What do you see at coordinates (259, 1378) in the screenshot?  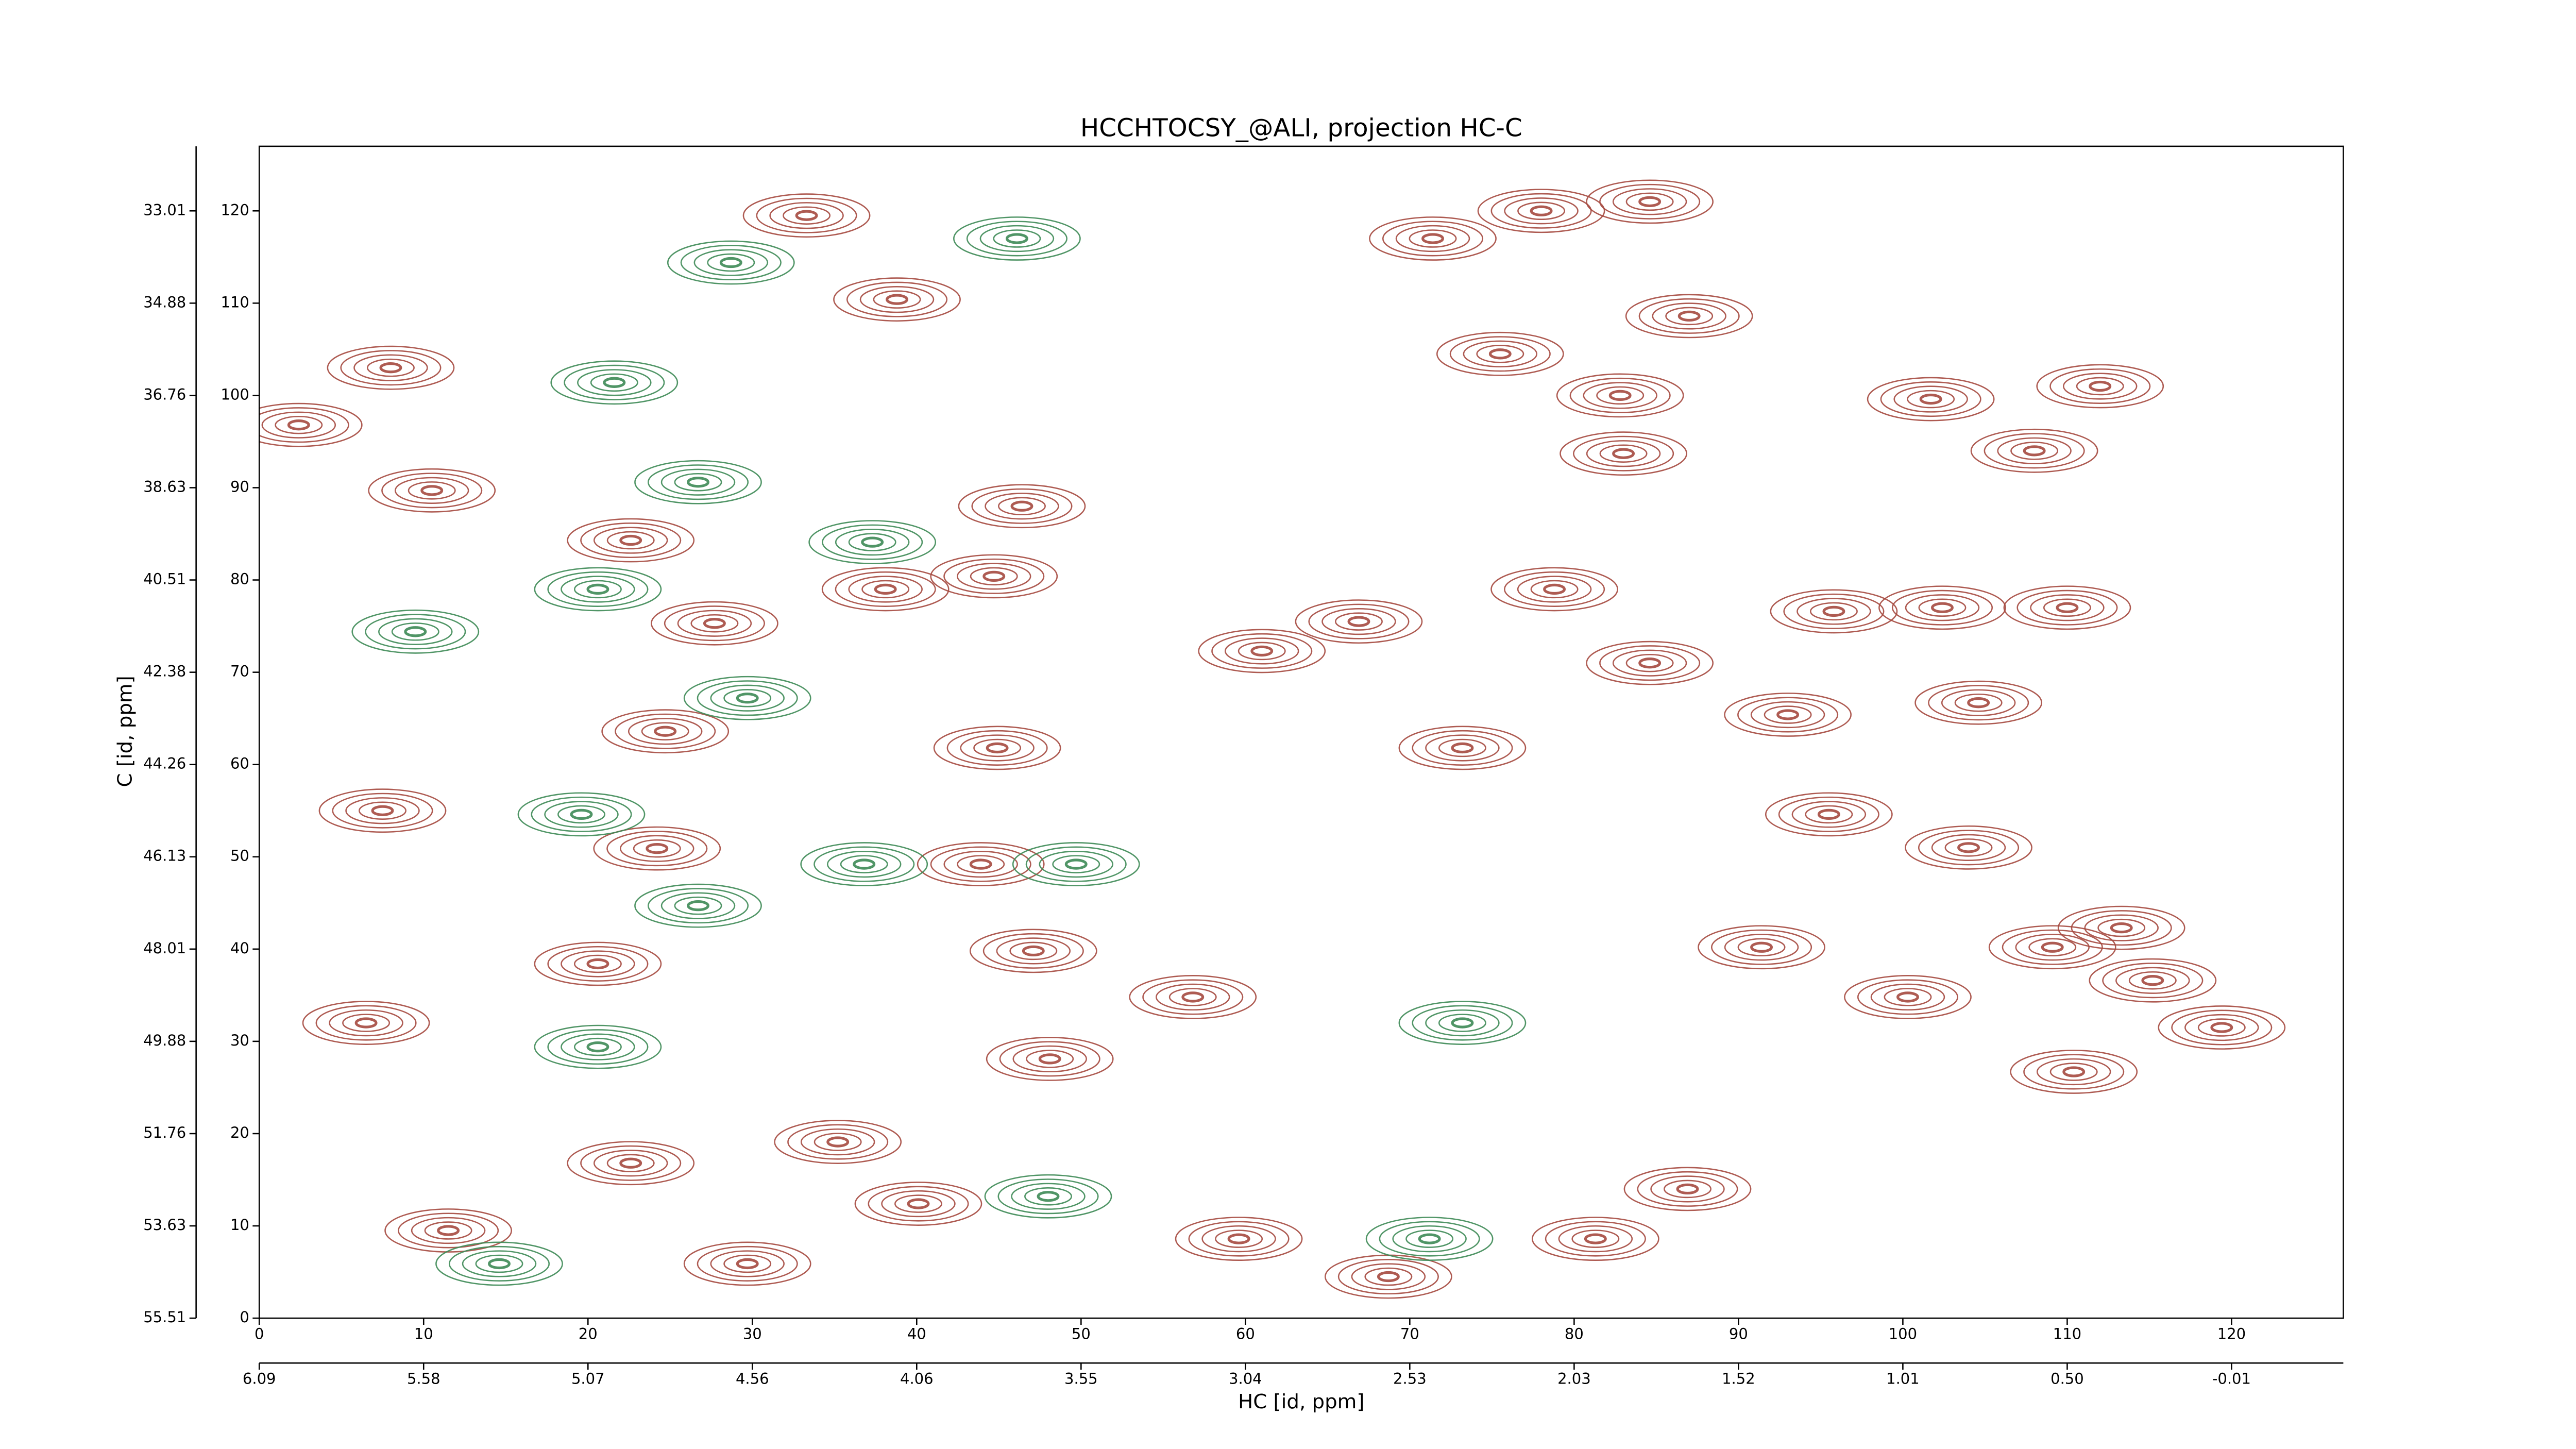 I see `x2-tick-label: 6.09` at bounding box center [259, 1378].